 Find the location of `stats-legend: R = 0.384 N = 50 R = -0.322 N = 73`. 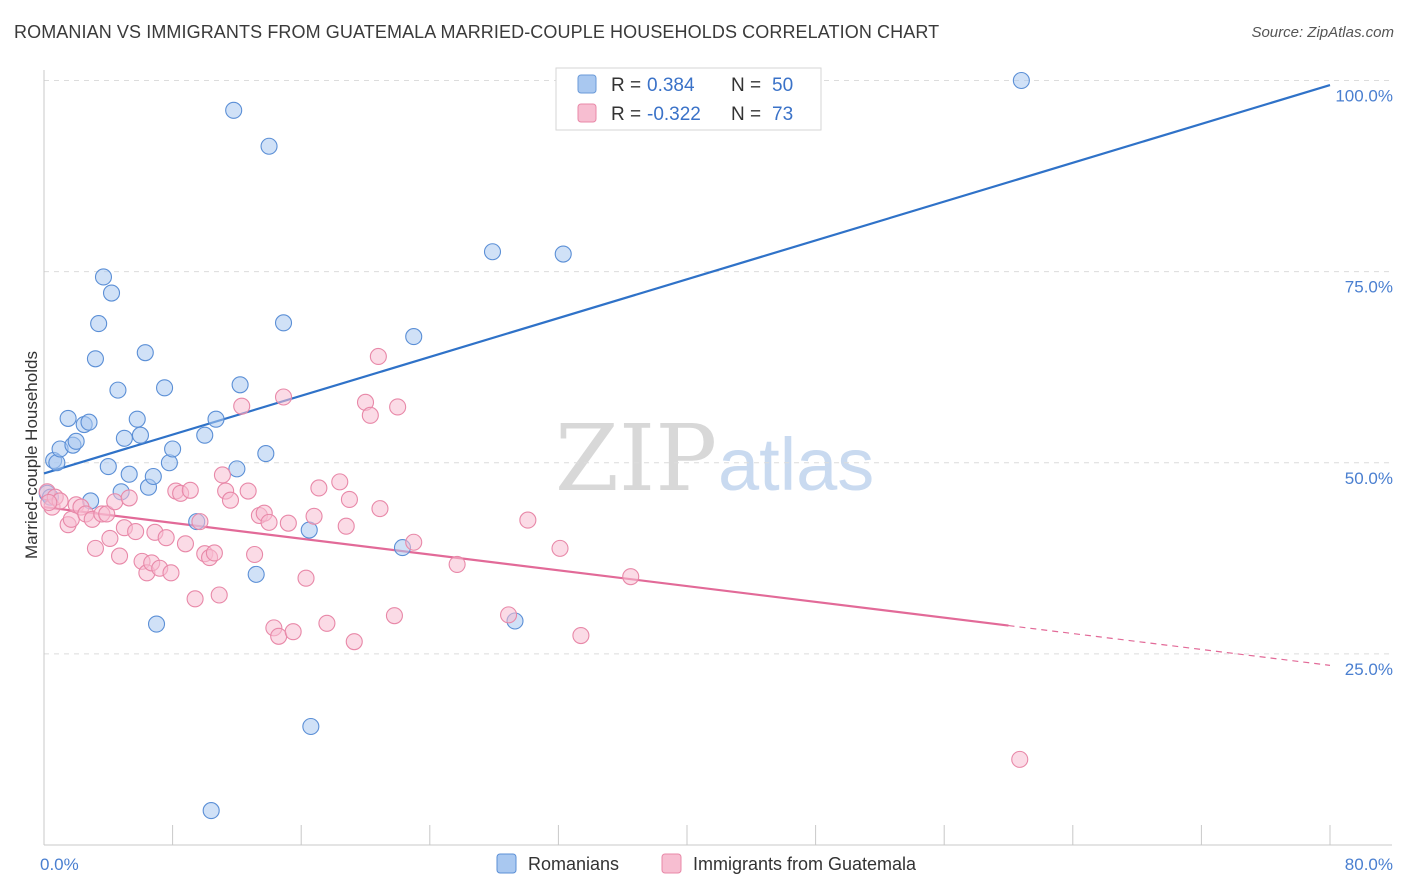

stats-legend: R = 0.384 N = 50 R = -0.322 N = 73 is located at coordinates (688, 99).